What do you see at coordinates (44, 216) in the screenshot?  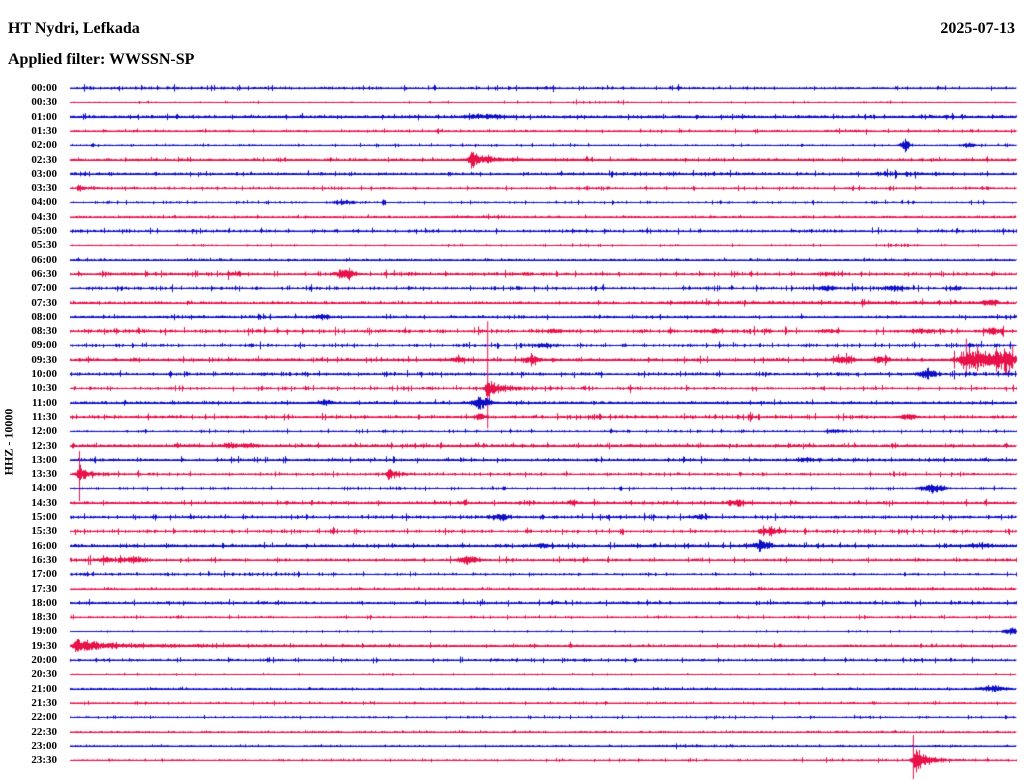 I see `time-label-04:30: 04:30` at bounding box center [44, 216].